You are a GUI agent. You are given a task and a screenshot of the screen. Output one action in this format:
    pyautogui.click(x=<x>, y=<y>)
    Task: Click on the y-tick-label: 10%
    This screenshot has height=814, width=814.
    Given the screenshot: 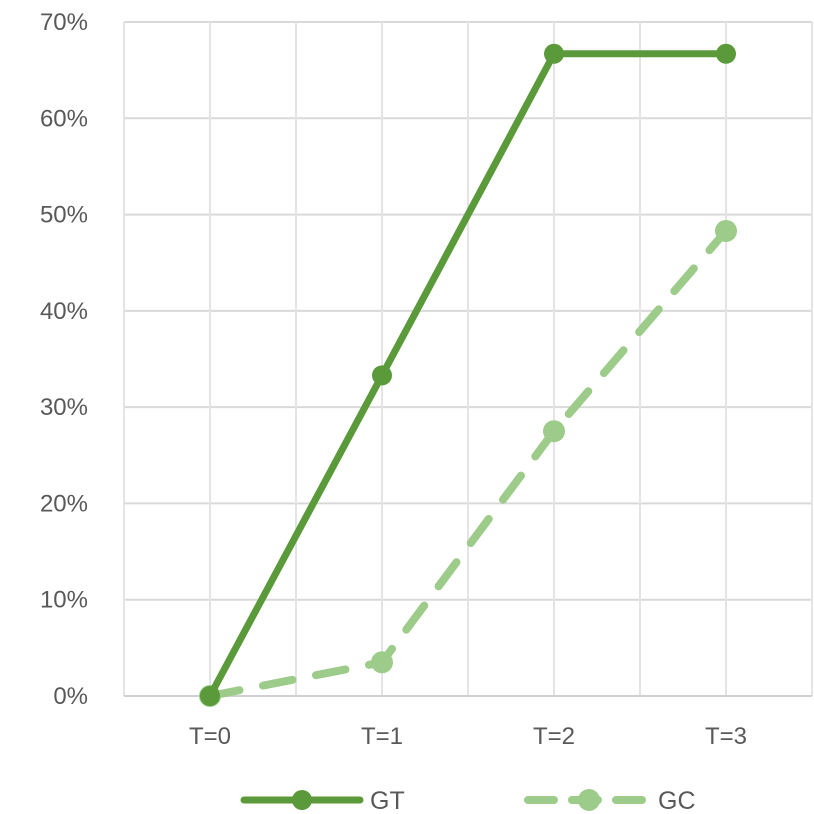 What is the action you would take?
    pyautogui.click(x=64, y=600)
    